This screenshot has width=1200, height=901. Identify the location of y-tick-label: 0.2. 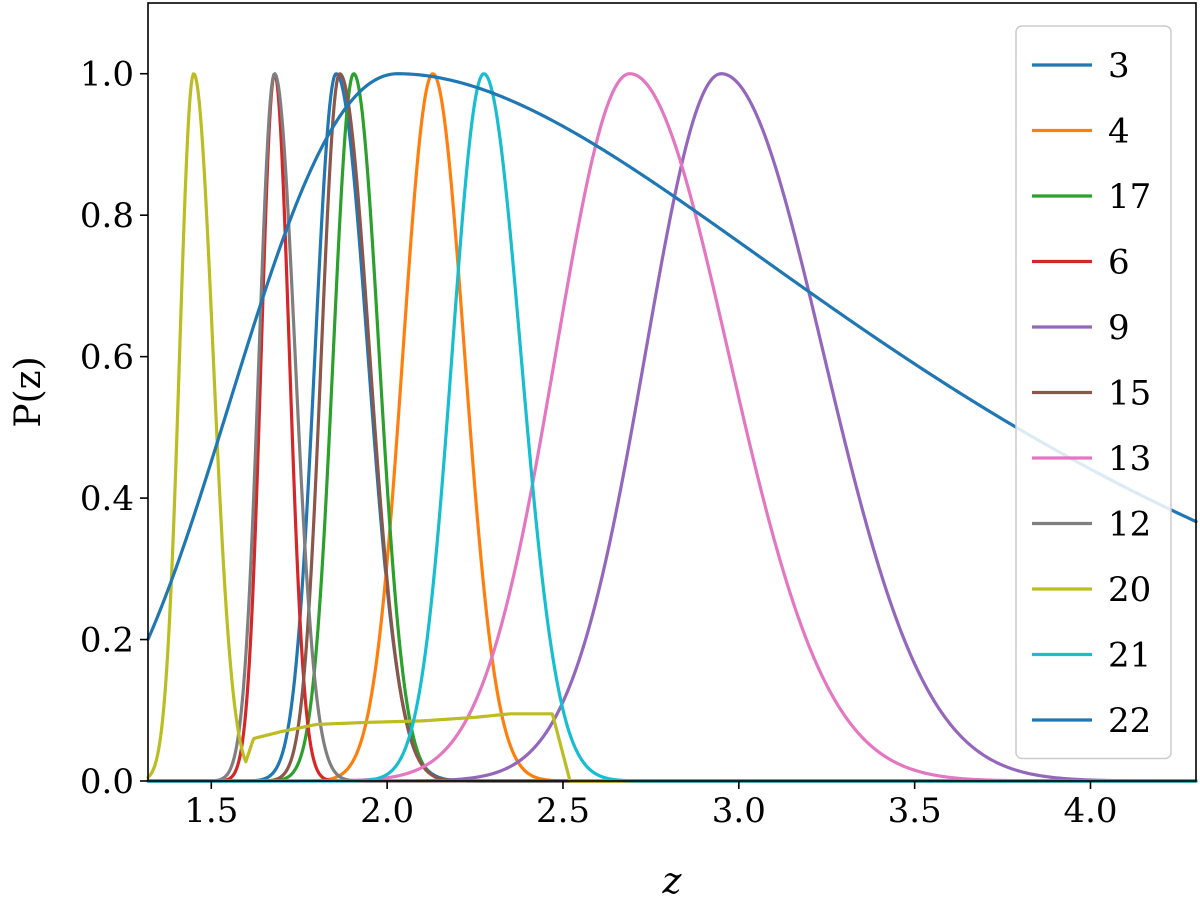
(107, 641).